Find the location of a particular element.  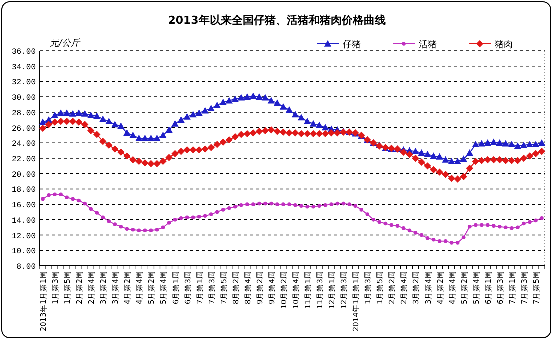

chart-title: 2013年以来全国仔猪、活猪和猪肉价格曲线 is located at coordinates (277, 20).